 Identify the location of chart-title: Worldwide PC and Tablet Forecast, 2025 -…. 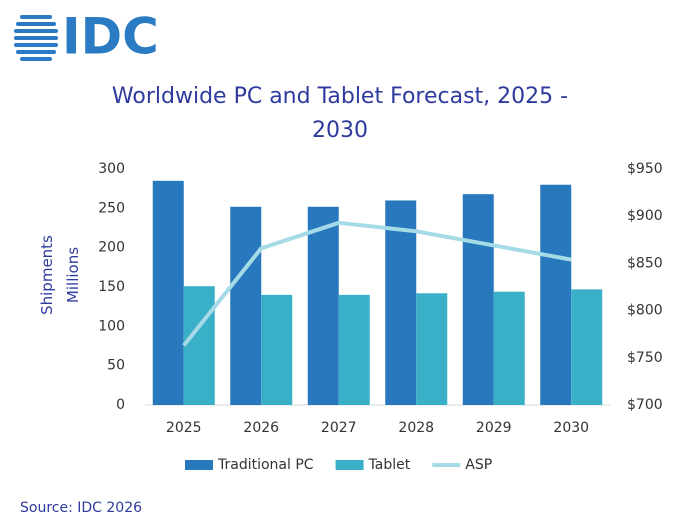
(340, 113).